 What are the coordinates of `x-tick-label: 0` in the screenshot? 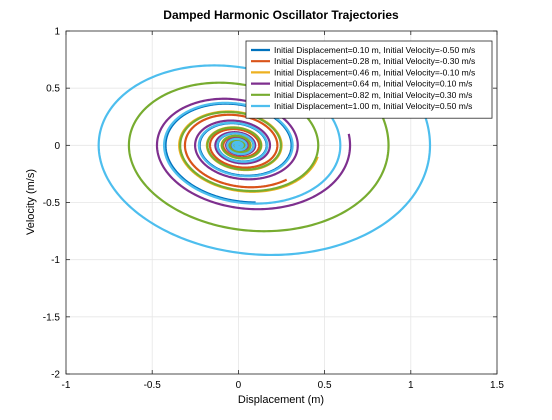 It's located at (239, 385).